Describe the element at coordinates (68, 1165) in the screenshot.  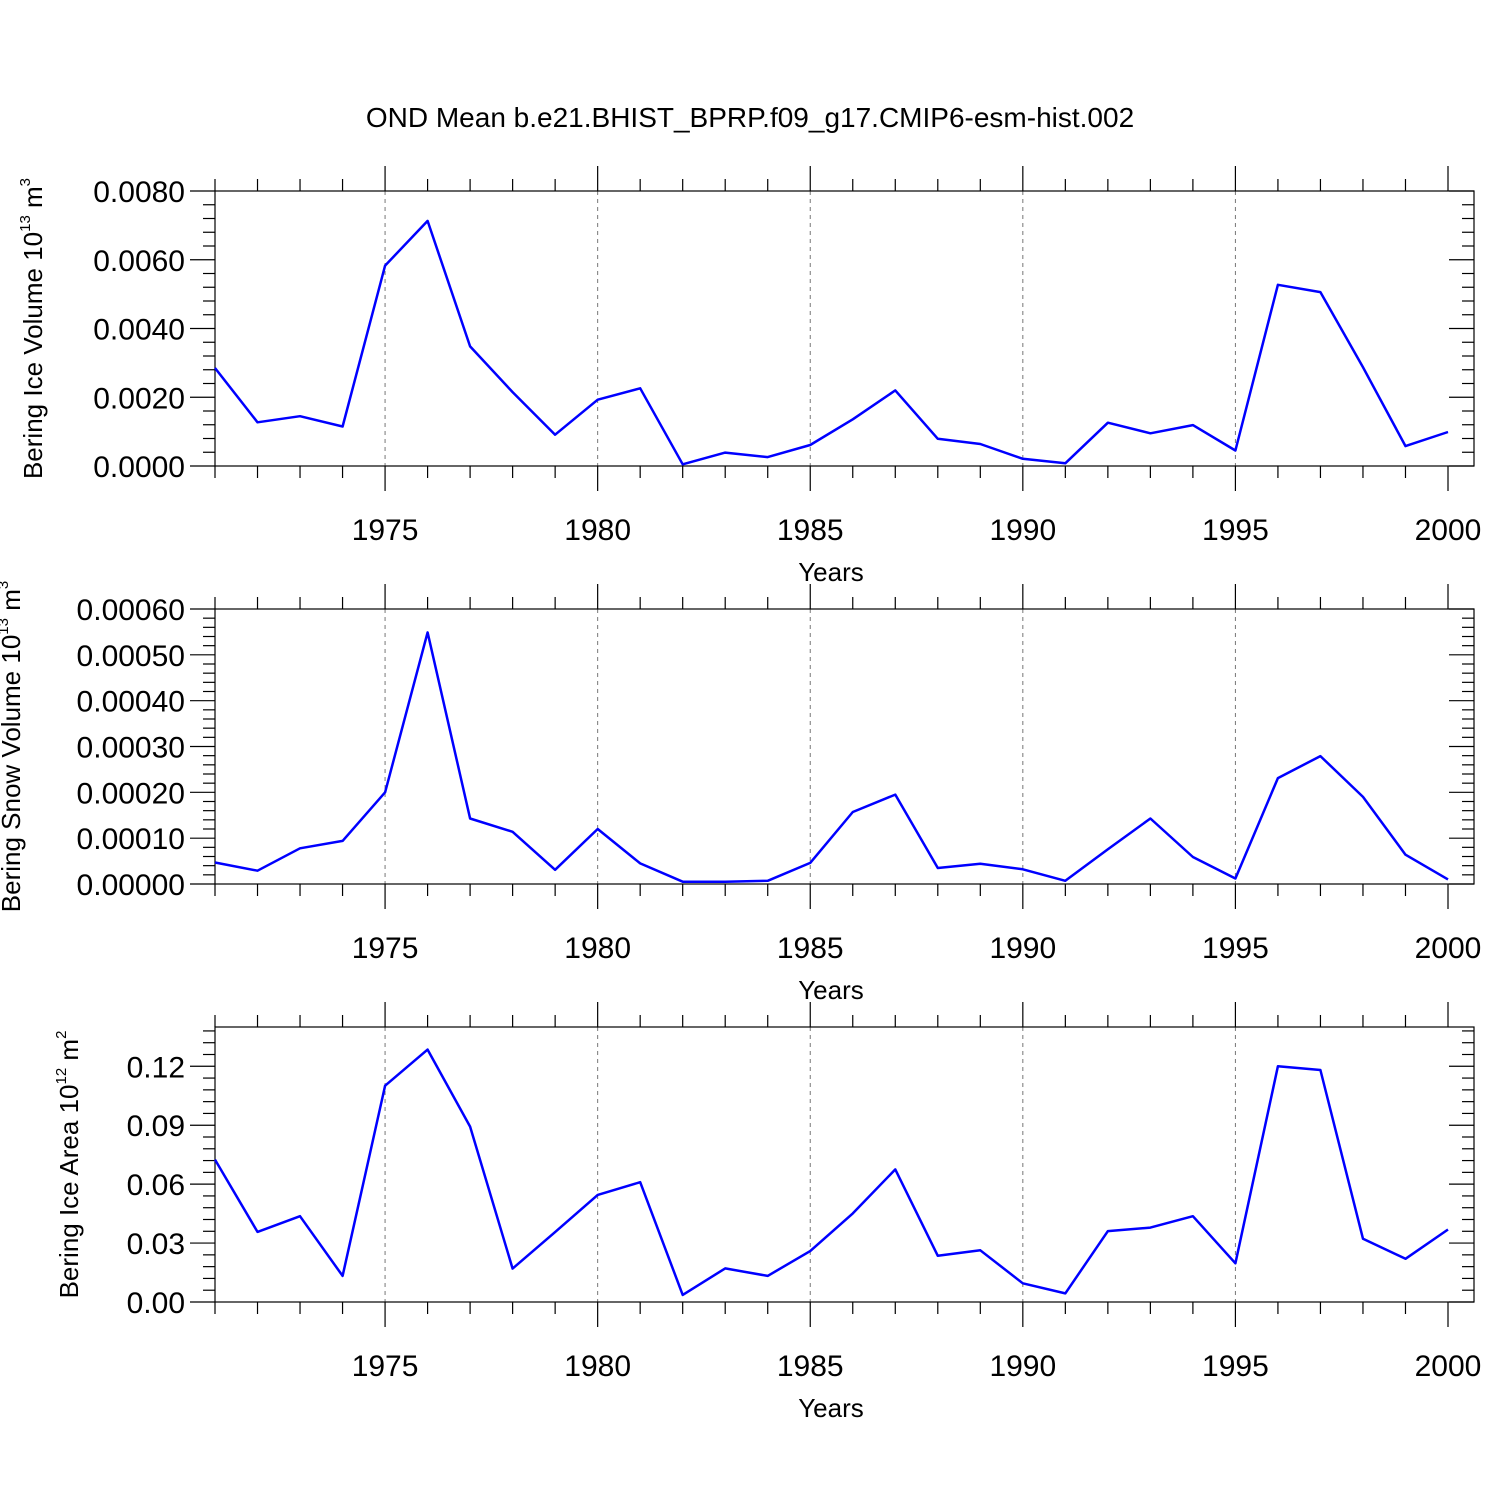
I see `y-axis-label: Bering Ice Area 1012 m2` at that location.